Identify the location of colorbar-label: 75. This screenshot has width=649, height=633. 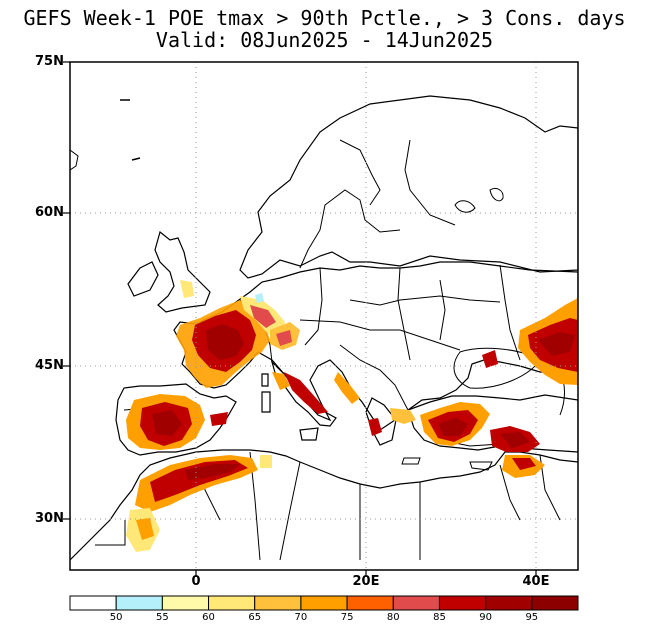
(347, 617).